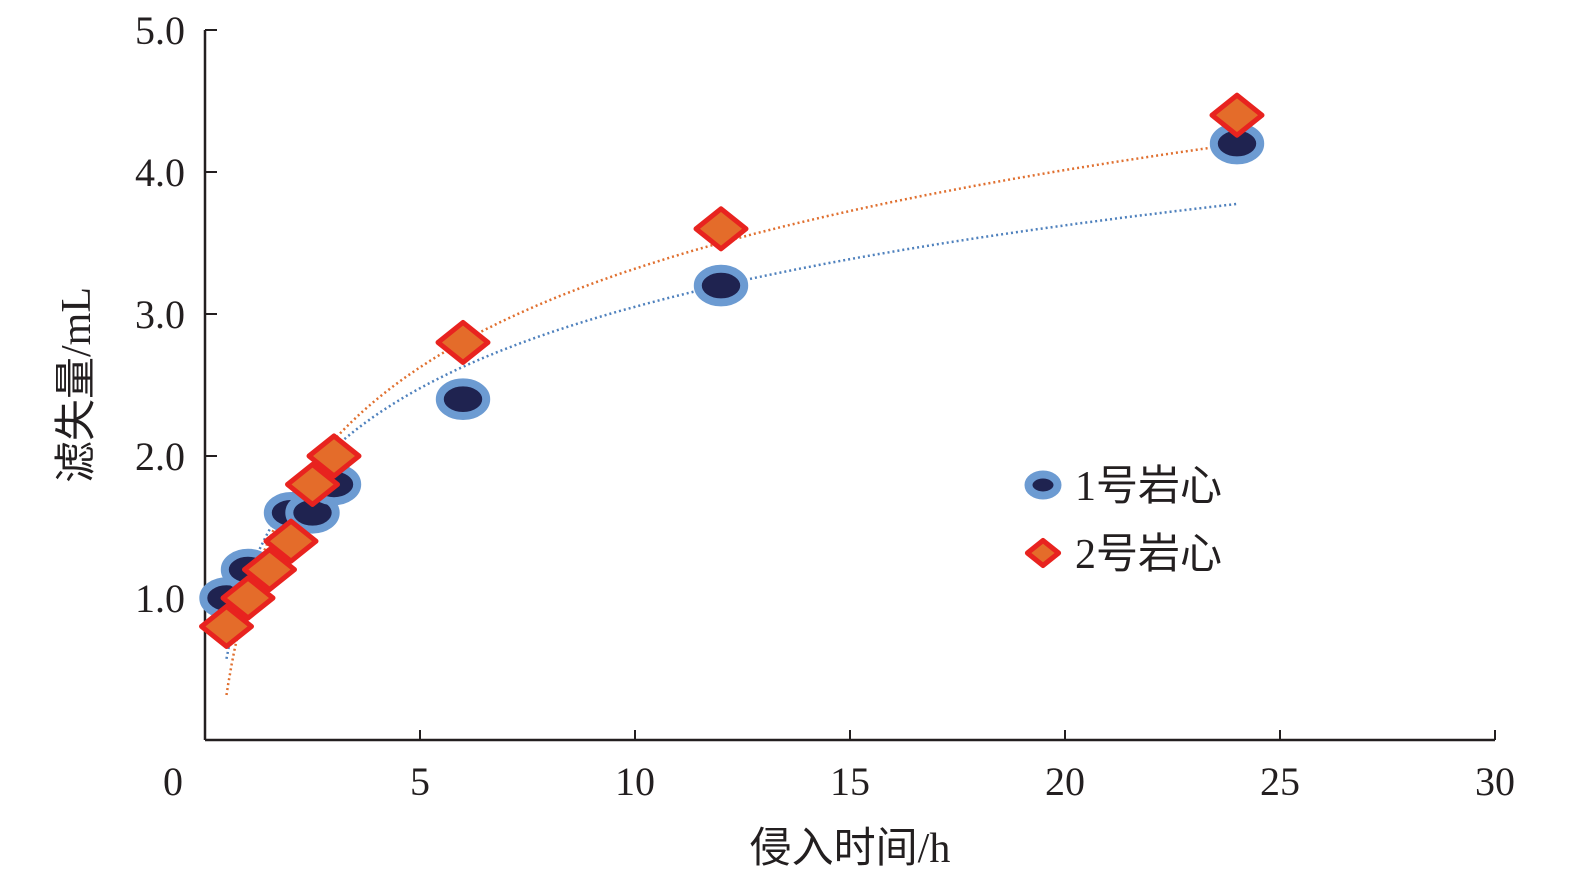 The width and height of the screenshot is (1575, 886). Describe the element at coordinates (1495, 781) in the screenshot. I see `x-tick-label: 30` at that location.